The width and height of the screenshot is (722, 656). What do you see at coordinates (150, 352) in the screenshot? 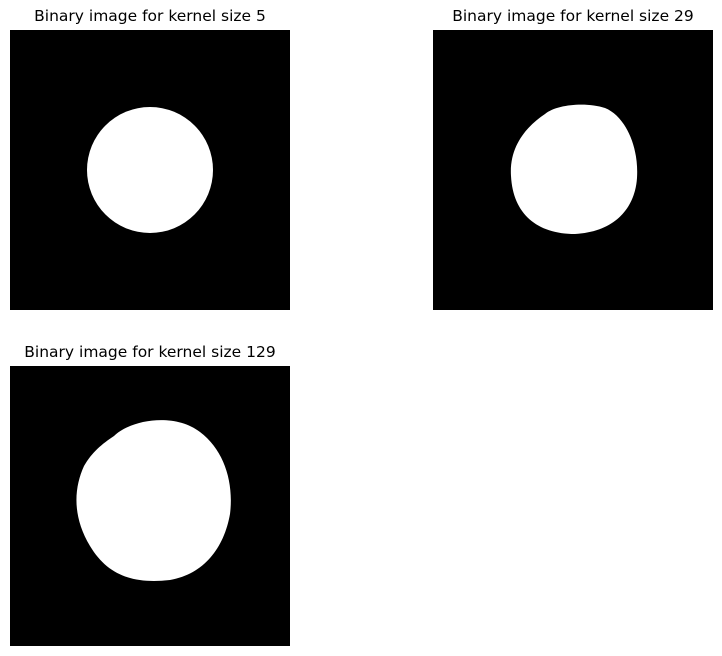
I see `panel-title: Binary image for kernel size 129` at bounding box center [150, 352].